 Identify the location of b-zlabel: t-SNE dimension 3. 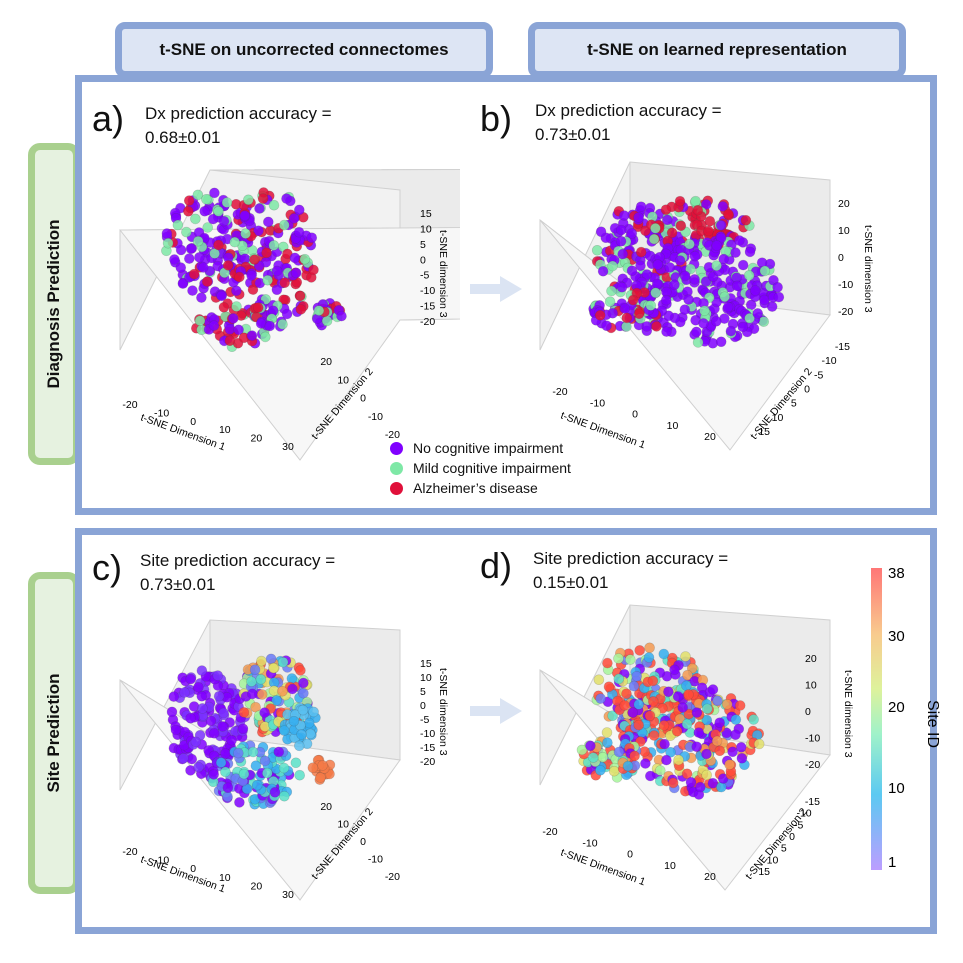
(868, 269).